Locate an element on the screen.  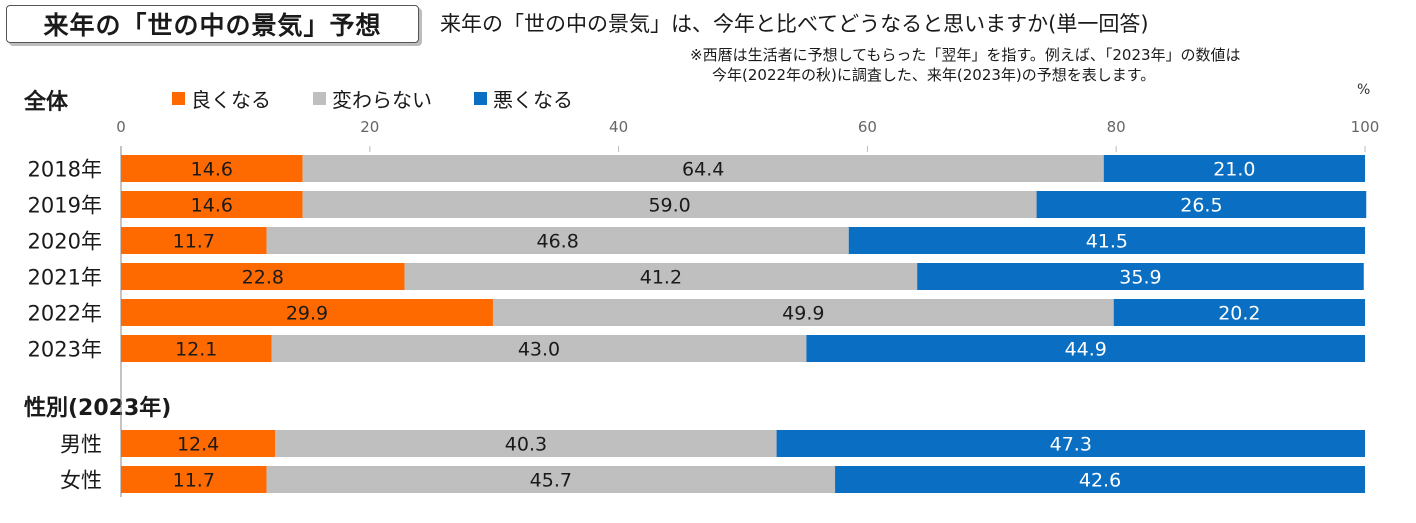
legend-item-same: 変わらない is located at coordinates (372, 98).